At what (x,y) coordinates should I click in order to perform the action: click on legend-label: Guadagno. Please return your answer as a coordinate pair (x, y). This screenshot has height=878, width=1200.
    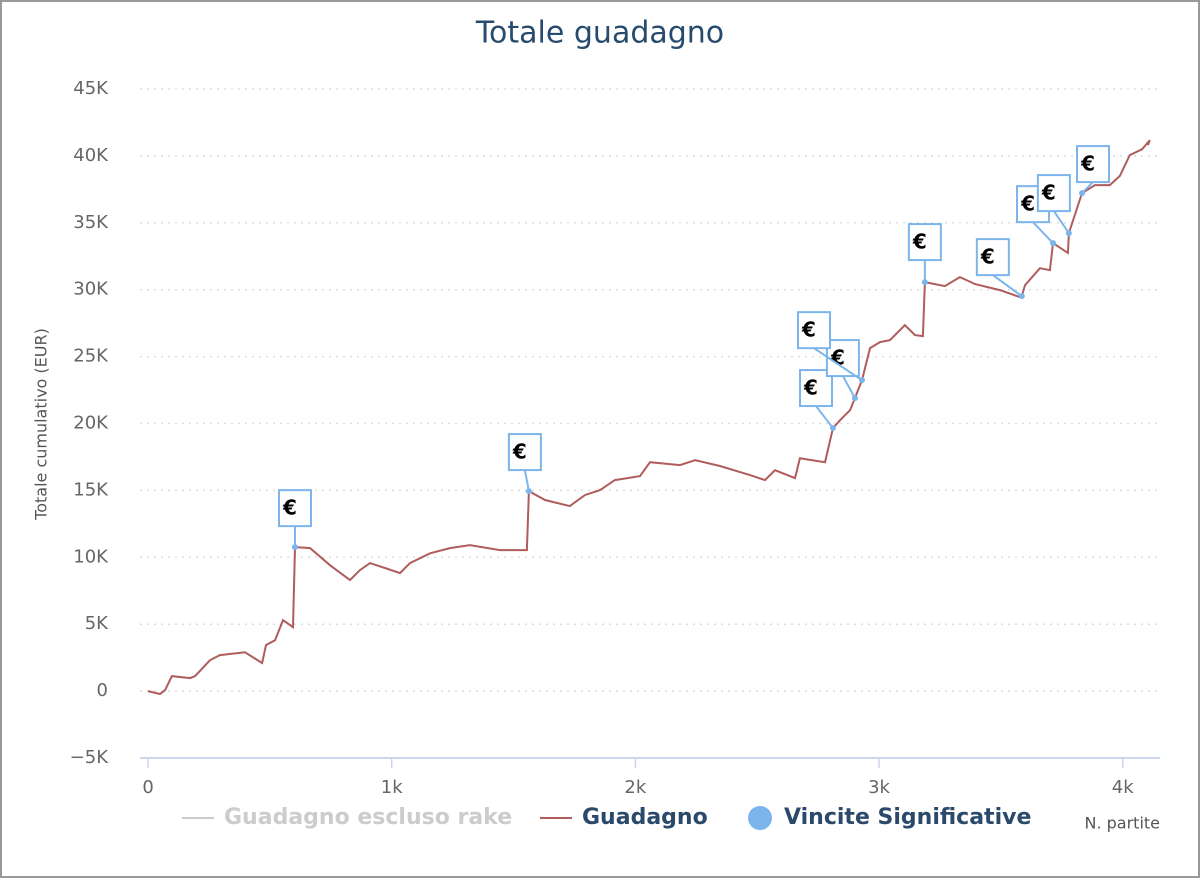
    Looking at the image, I should click on (645, 817).